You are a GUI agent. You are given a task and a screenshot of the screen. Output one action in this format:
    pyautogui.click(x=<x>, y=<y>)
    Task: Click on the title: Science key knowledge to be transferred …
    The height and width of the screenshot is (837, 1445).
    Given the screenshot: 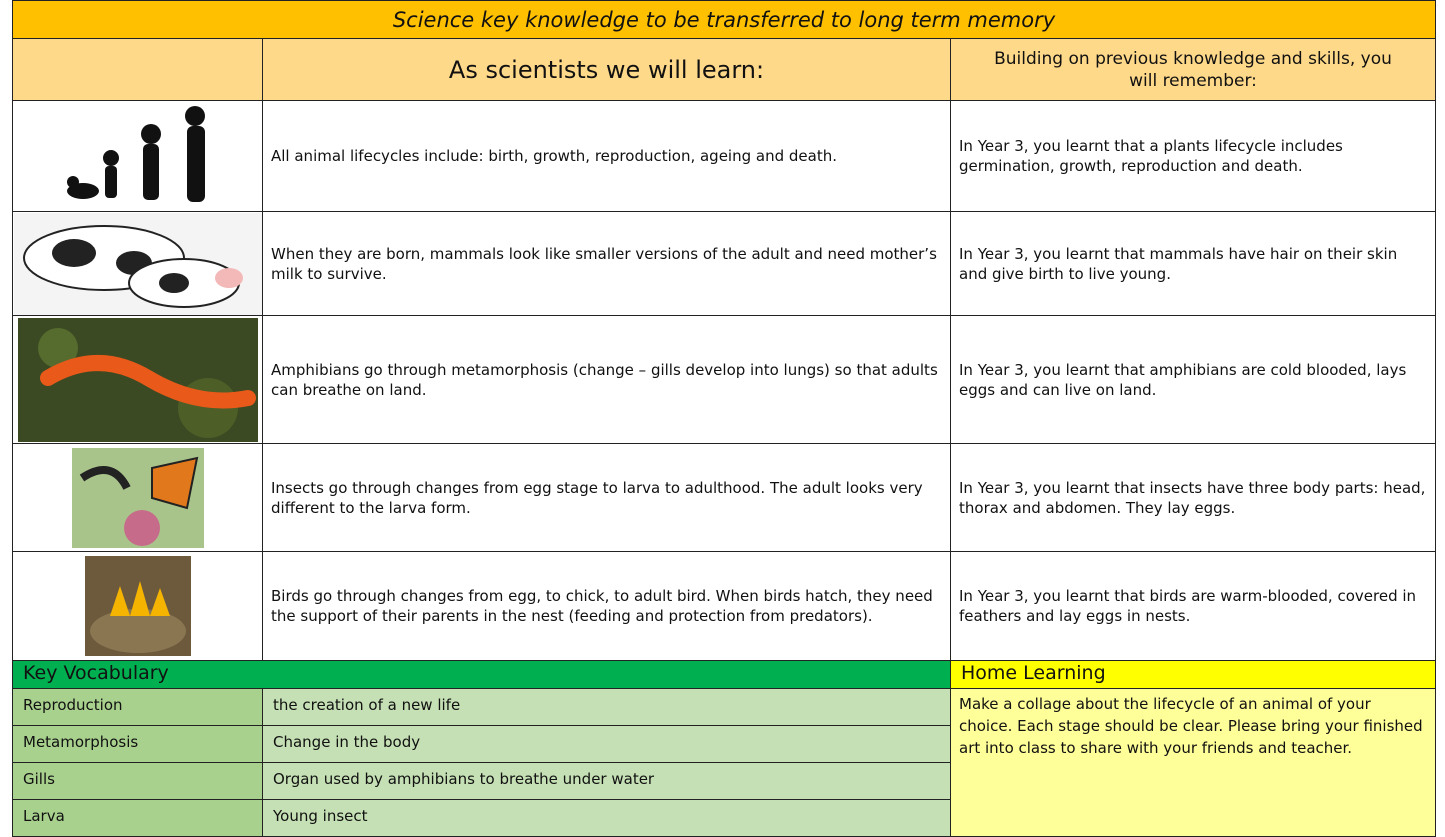 What is the action you would take?
    pyautogui.click(x=724, y=19)
    